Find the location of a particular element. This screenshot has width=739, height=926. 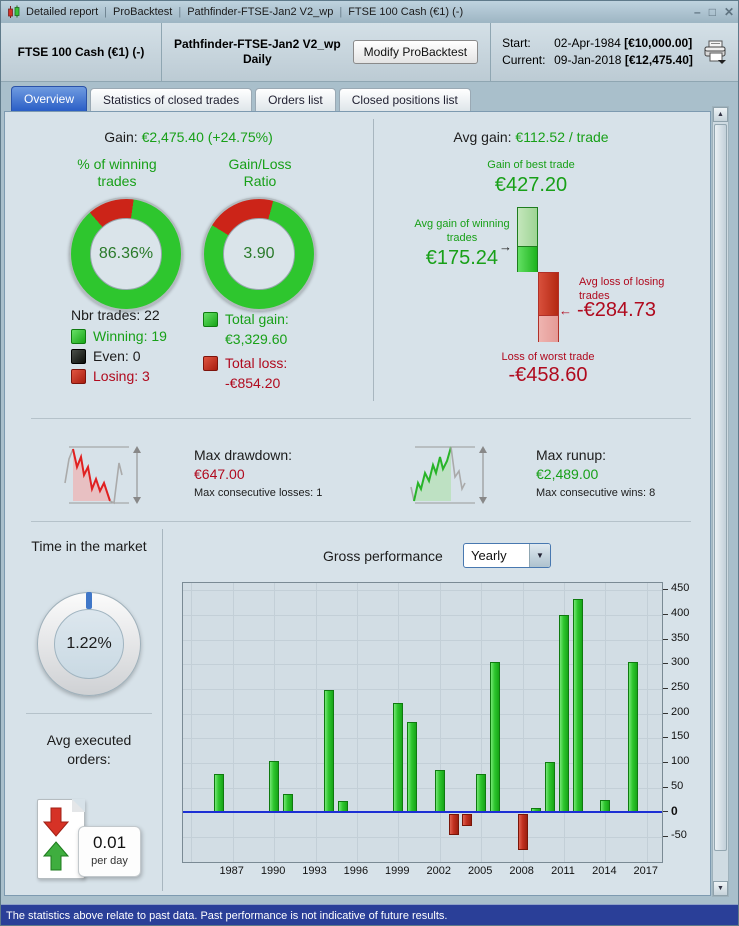

modify-probacktest-button: Modify ProBacktest is located at coordinates (415, 52).